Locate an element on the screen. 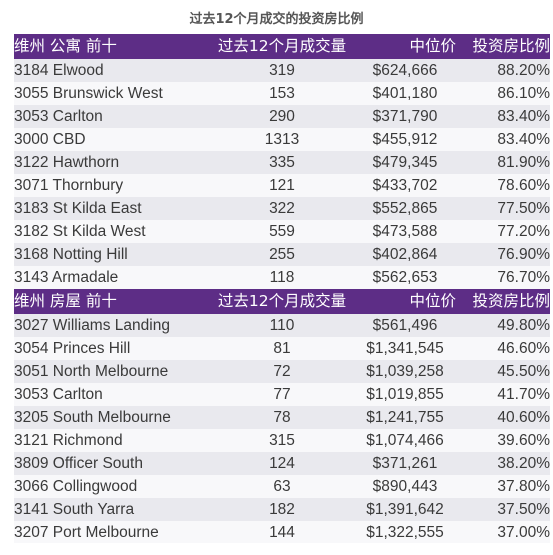  ratio-cell: 76.70% is located at coordinates (503, 277).